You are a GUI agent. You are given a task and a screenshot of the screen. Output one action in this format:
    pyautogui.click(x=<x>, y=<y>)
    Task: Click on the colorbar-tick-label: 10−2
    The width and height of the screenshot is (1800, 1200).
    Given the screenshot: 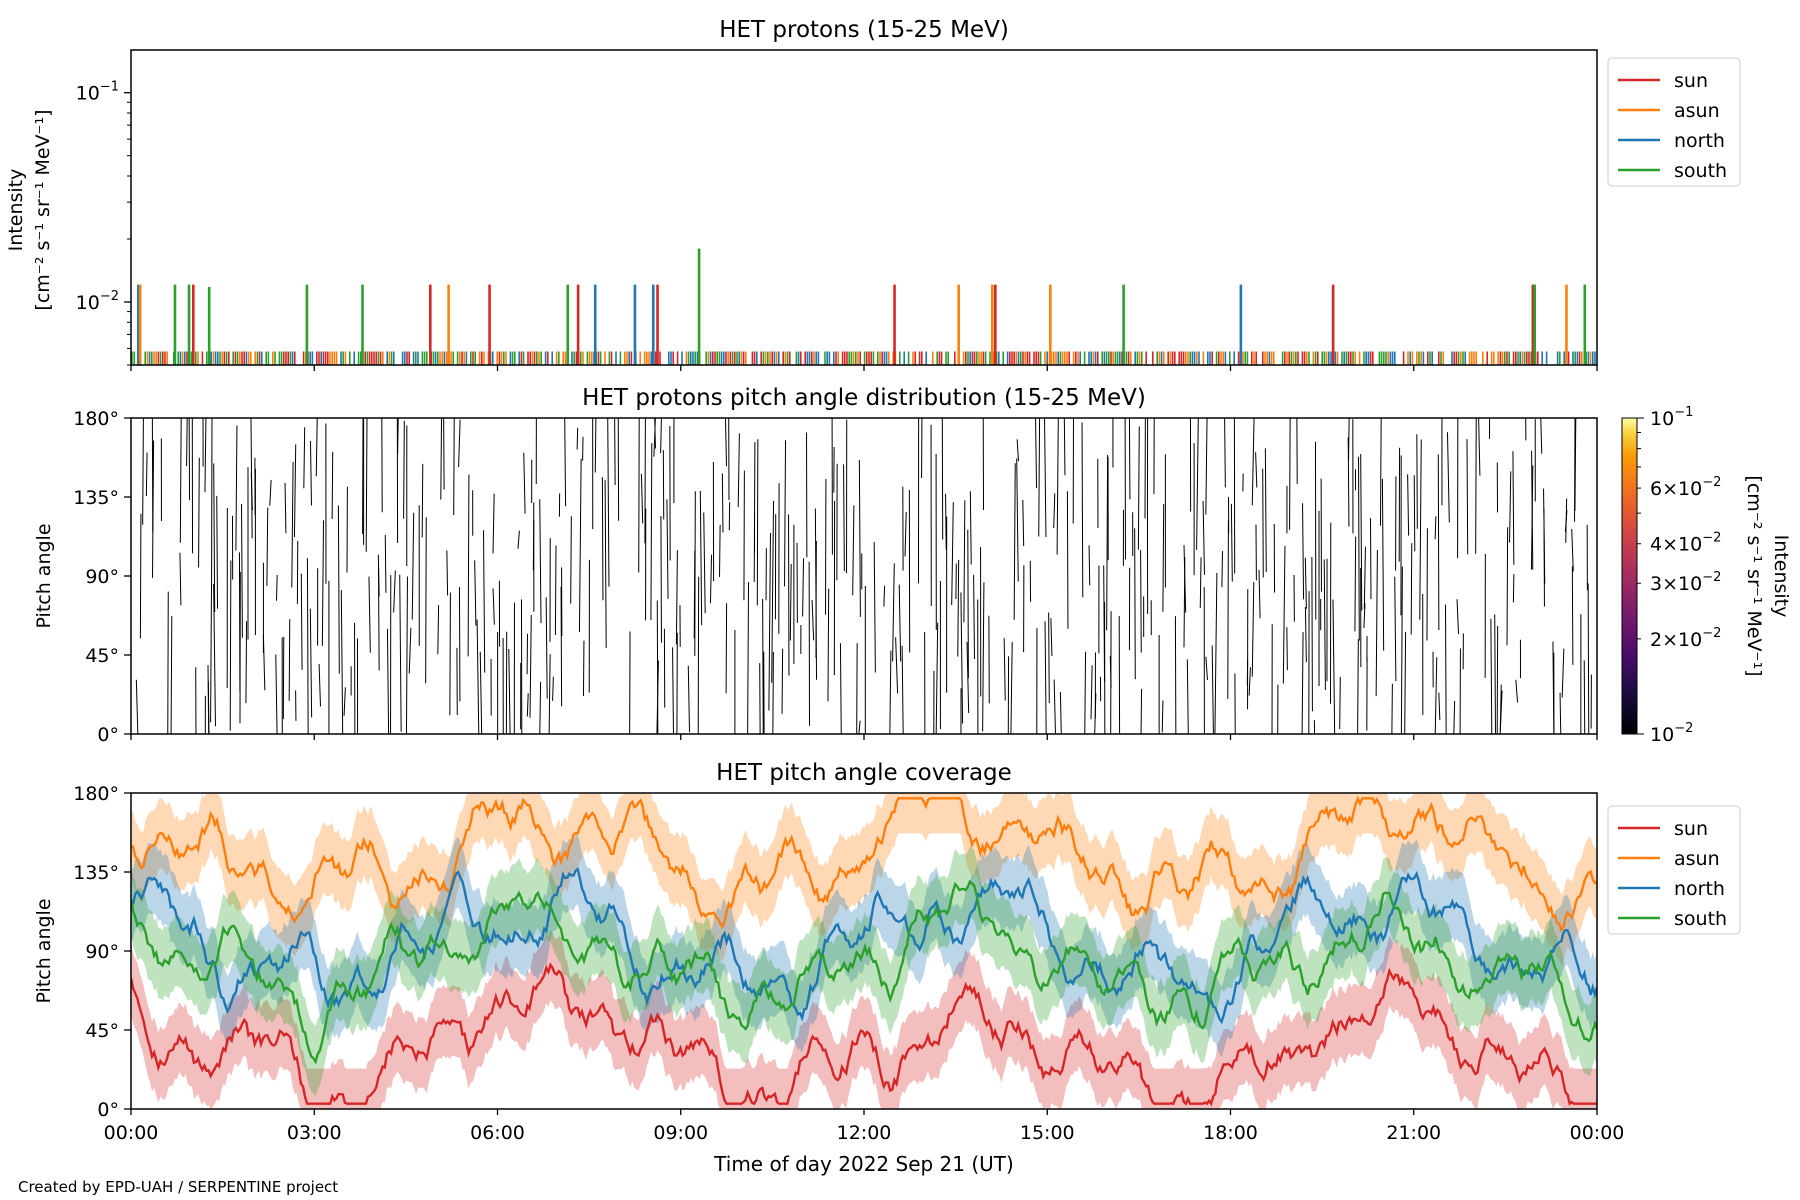 What is the action you would take?
    pyautogui.click(x=1671, y=733)
    